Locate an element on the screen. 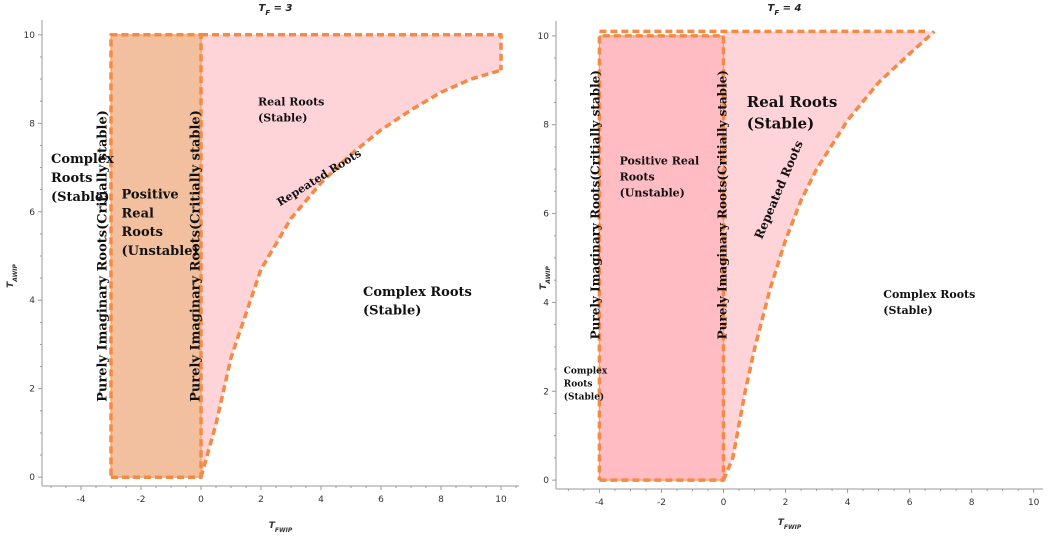 The width and height of the screenshot is (1048, 536). chart-title: TF = 4 is located at coordinates (785, 10).